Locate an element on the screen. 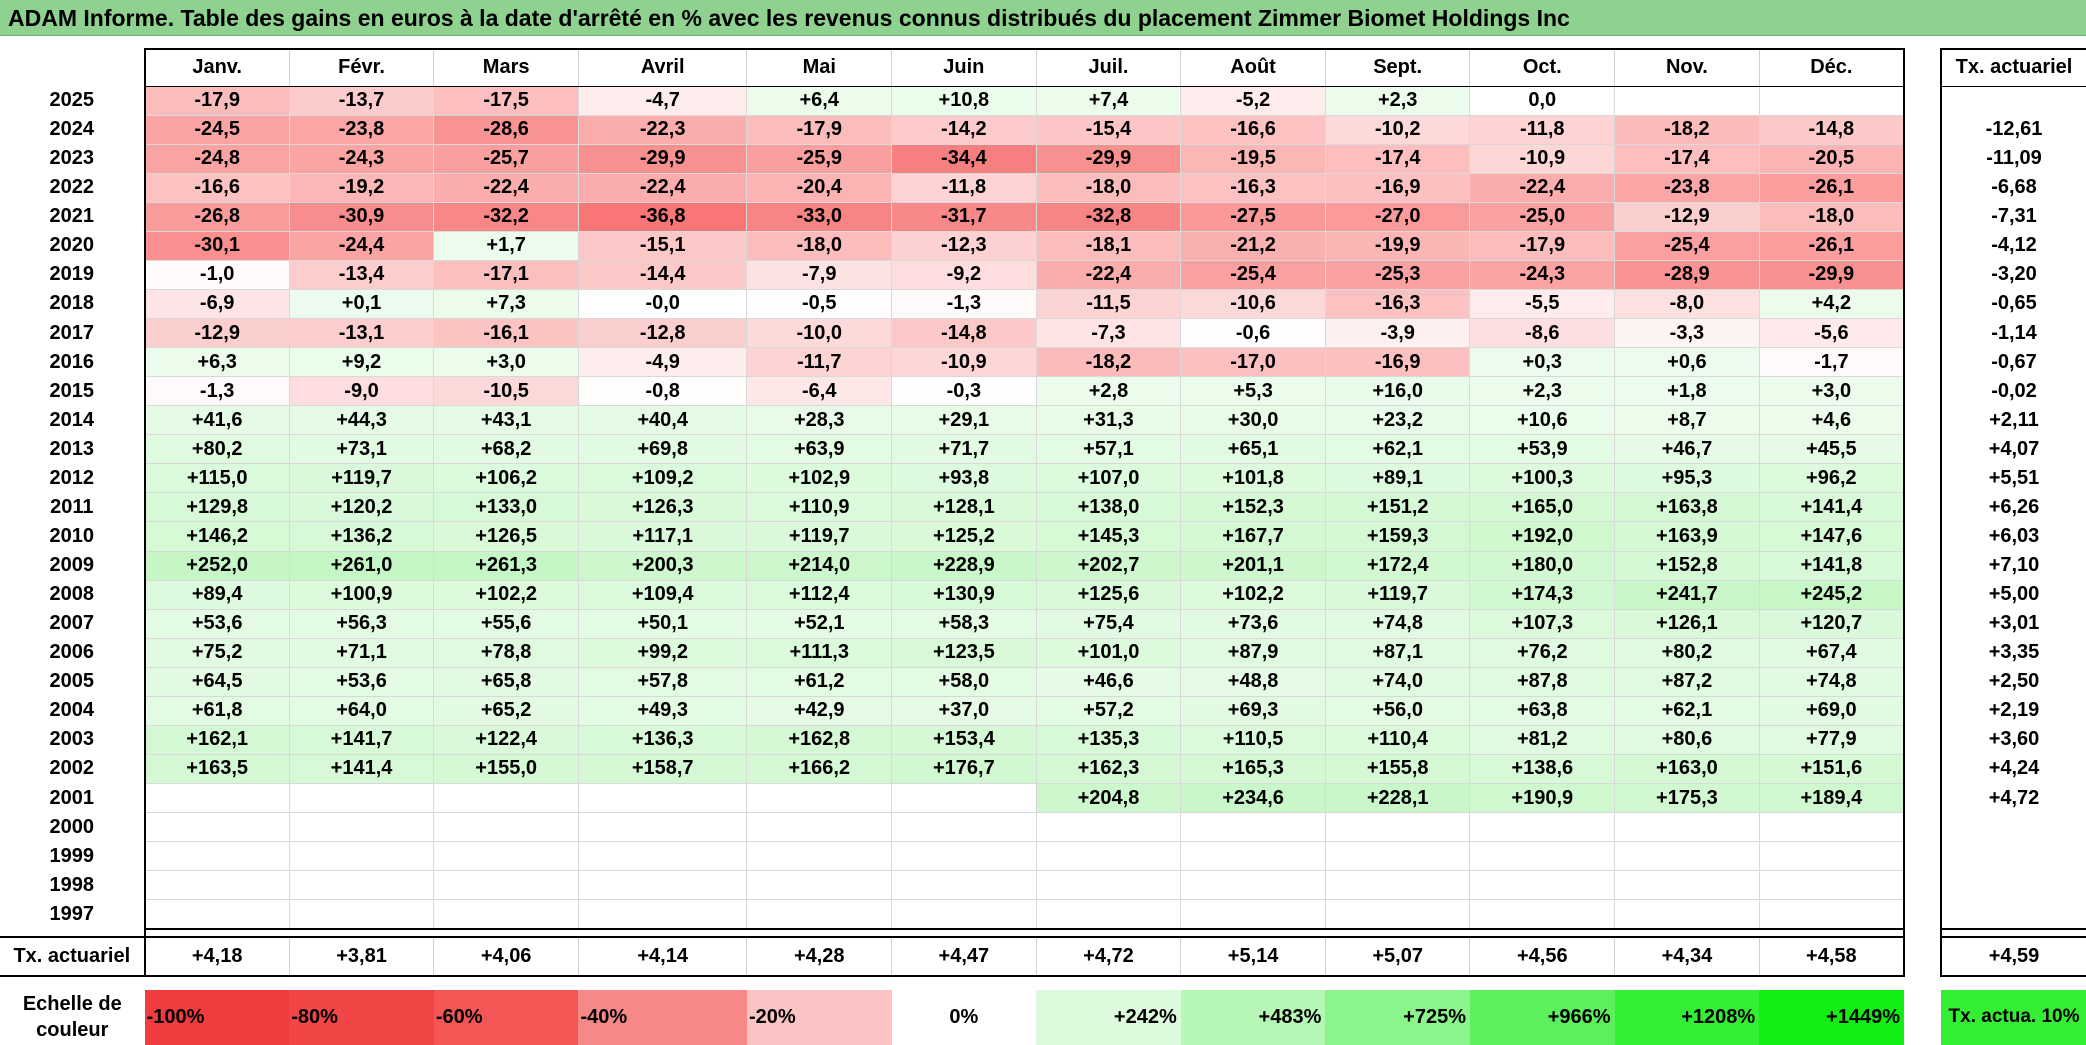  month-header: Juil. is located at coordinates (1109, 67).